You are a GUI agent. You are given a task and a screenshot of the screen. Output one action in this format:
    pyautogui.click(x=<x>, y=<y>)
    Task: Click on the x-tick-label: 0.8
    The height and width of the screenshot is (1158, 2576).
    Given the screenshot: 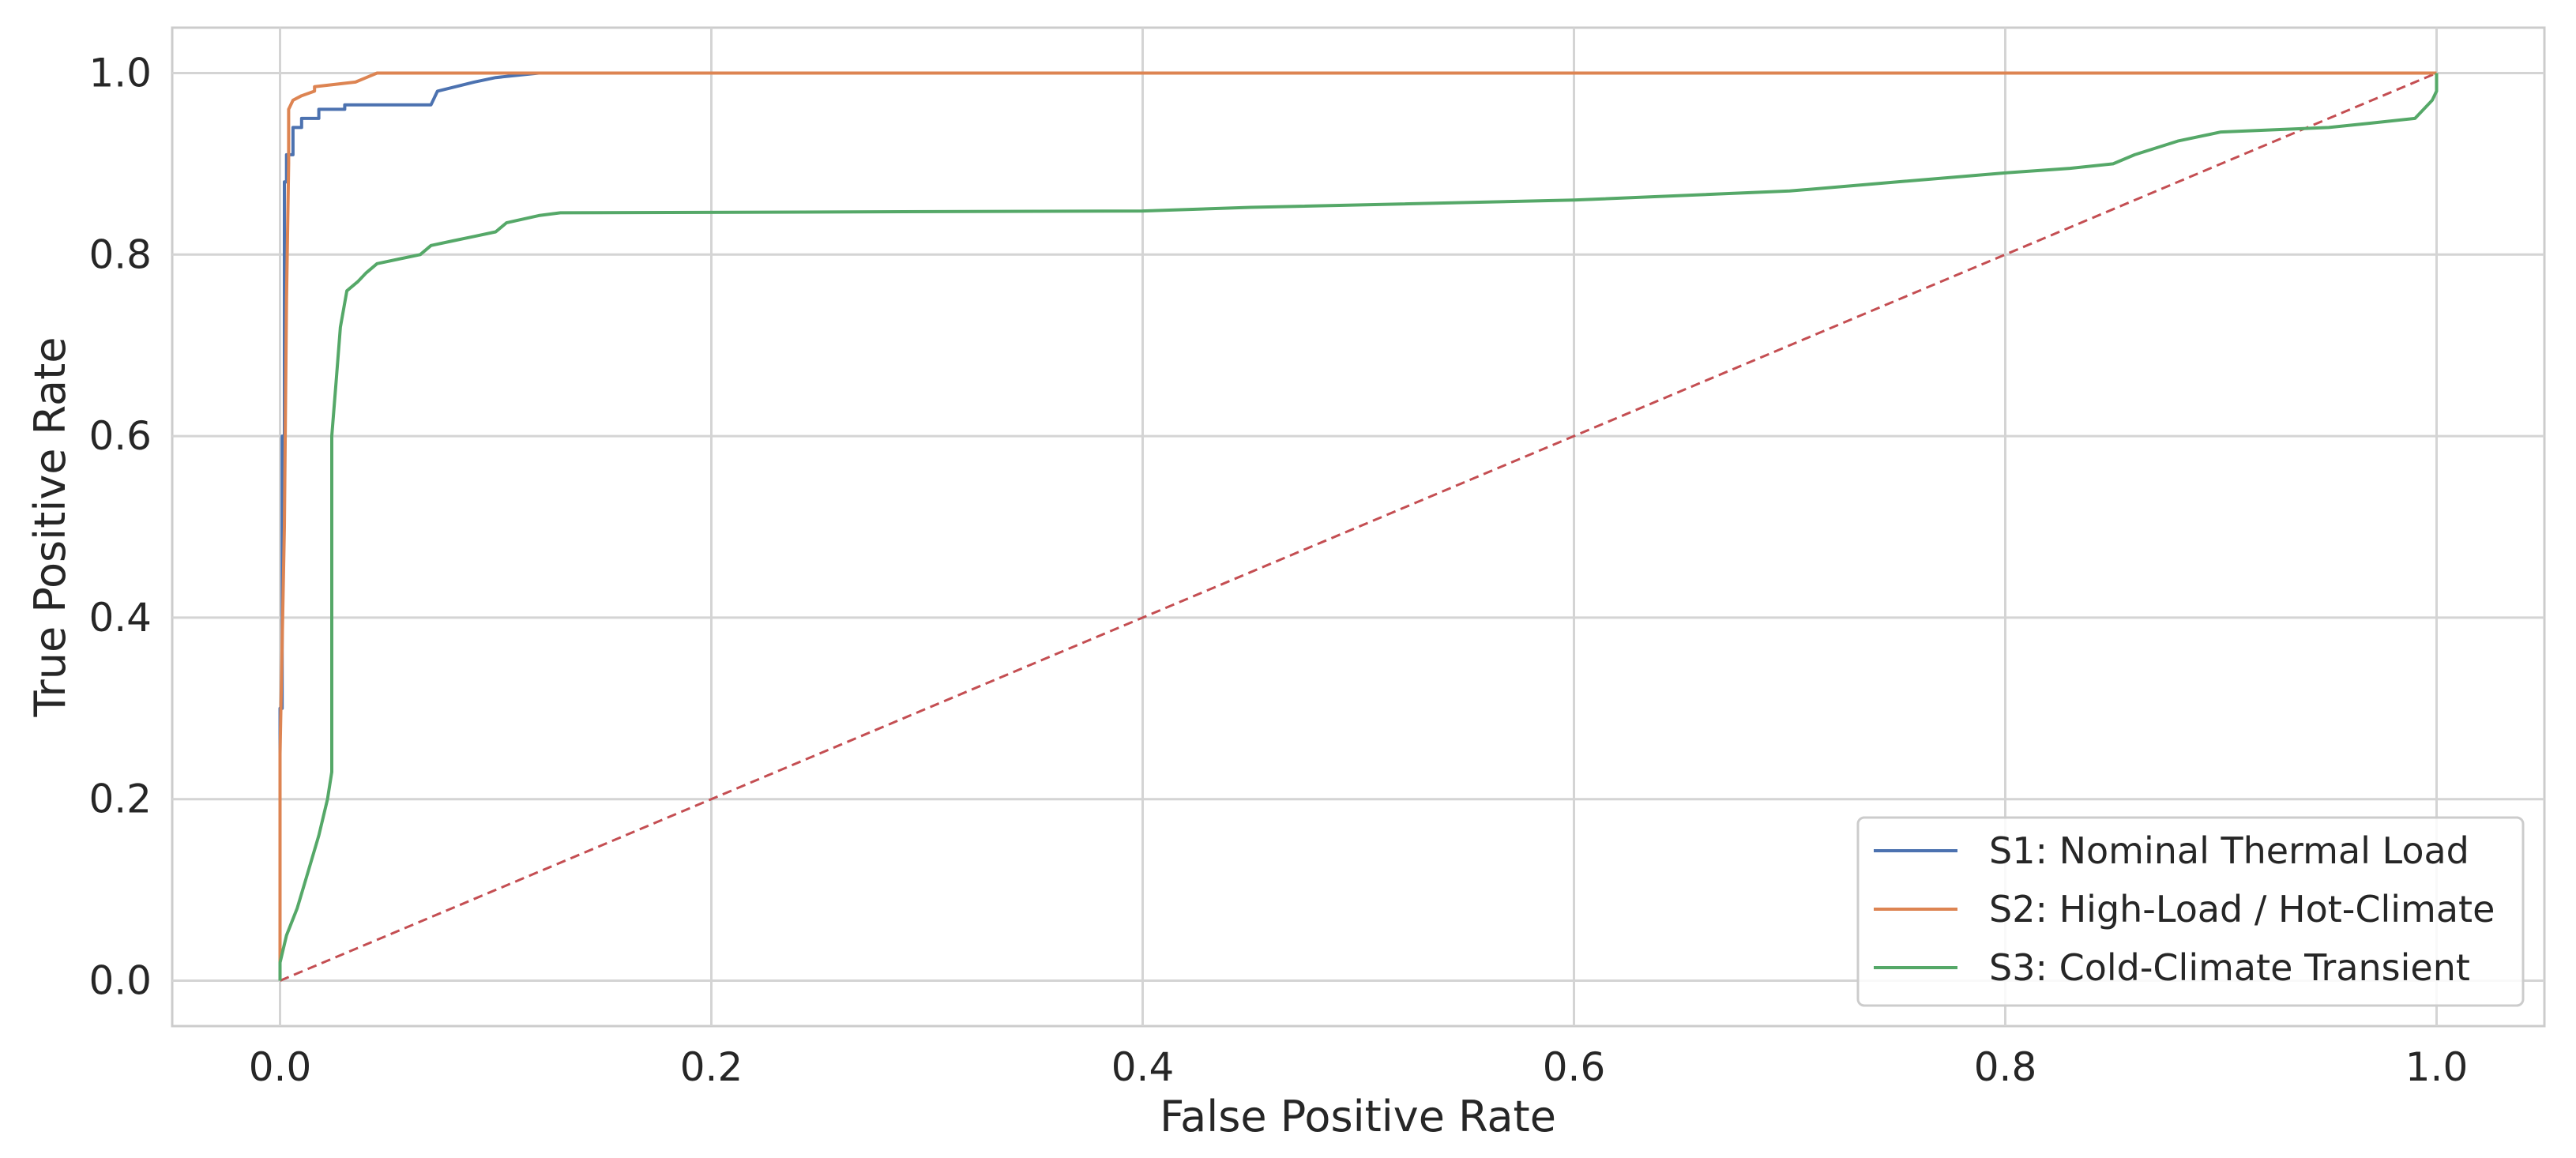 What is the action you would take?
    pyautogui.click(x=2006, y=1067)
    